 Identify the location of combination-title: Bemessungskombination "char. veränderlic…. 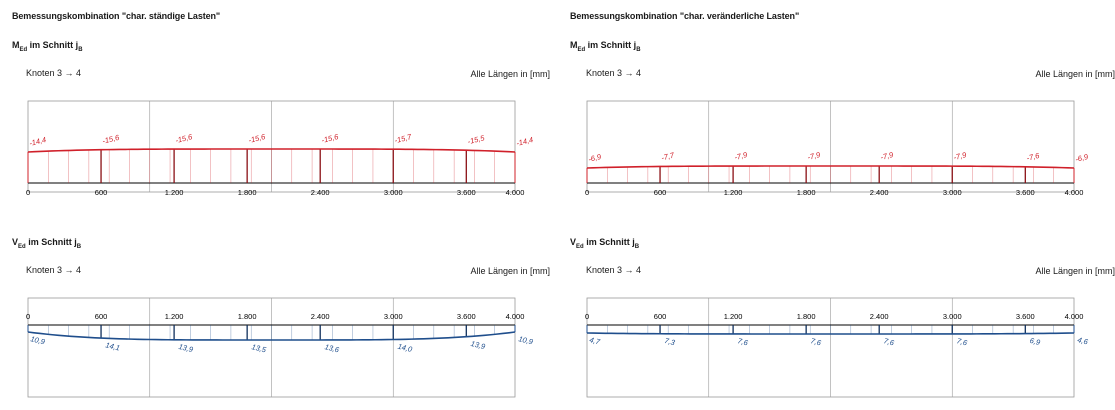
(685, 16).